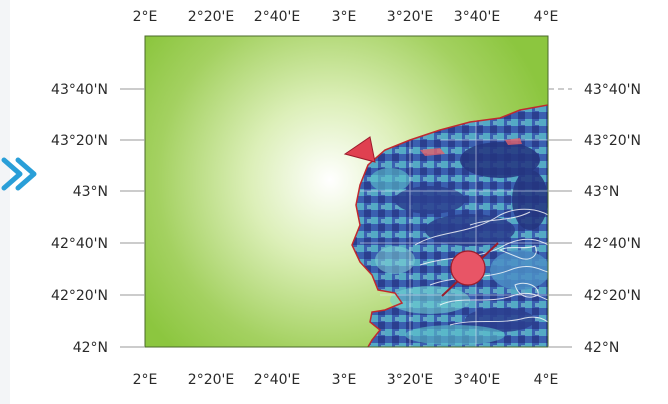 This screenshot has width=668, height=404. Describe the element at coordinates (277, 17) in the screenshot. I see `top-label-2-40e: 2°40'E` at that location.